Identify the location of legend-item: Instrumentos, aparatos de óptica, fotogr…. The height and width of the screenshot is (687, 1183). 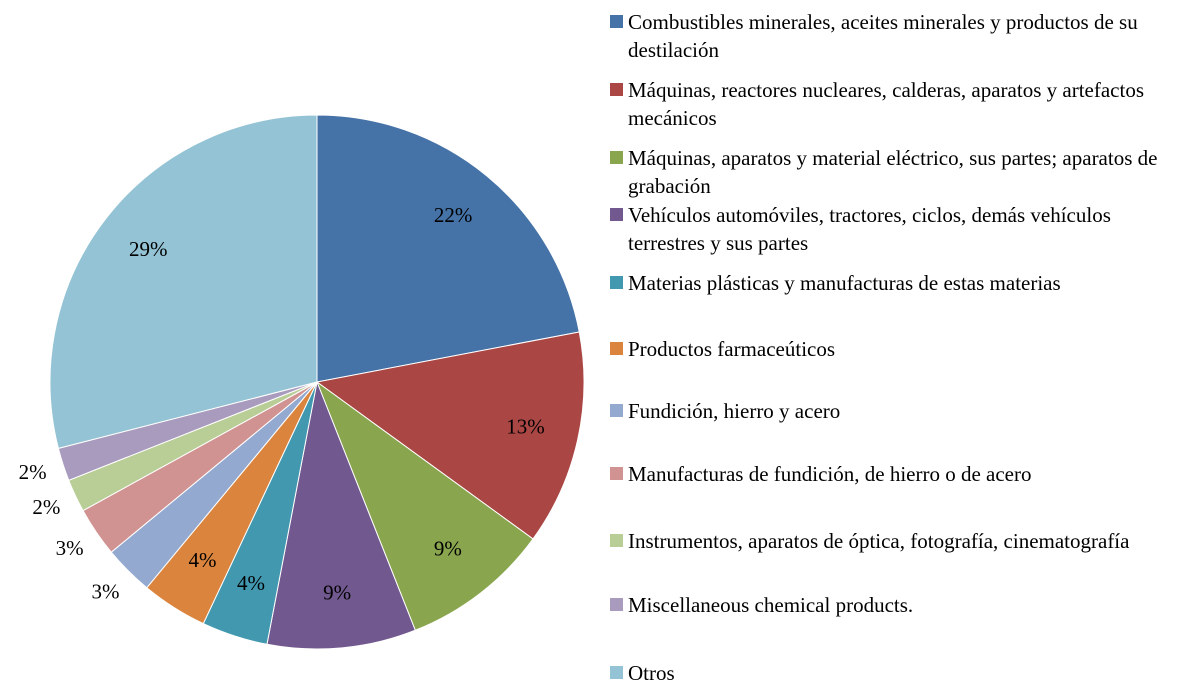
(890, 541).